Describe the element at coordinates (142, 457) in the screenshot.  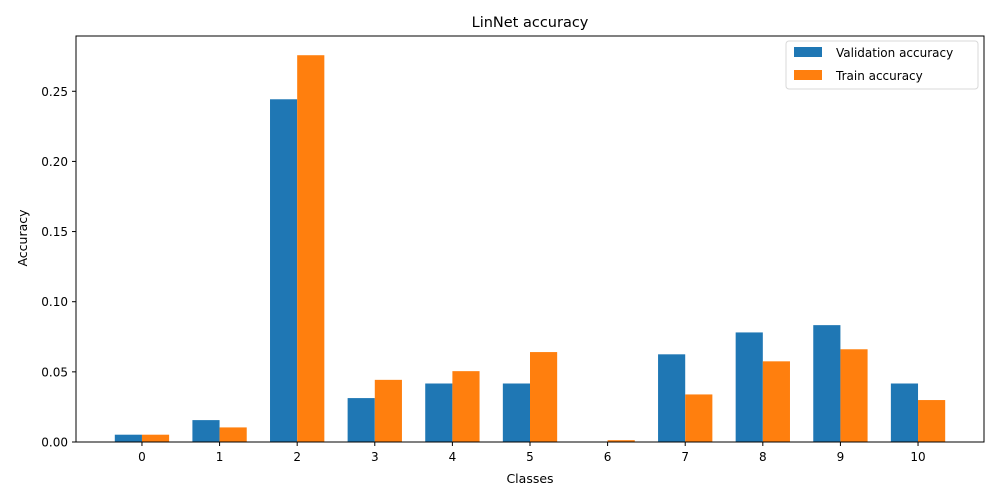
I see `x-tick-label: 0` at that location.